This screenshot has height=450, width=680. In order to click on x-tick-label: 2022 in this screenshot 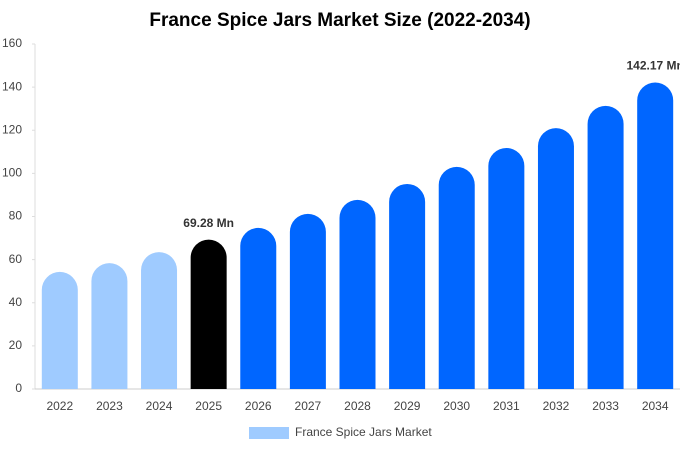, I will do `click(59, 406)`.